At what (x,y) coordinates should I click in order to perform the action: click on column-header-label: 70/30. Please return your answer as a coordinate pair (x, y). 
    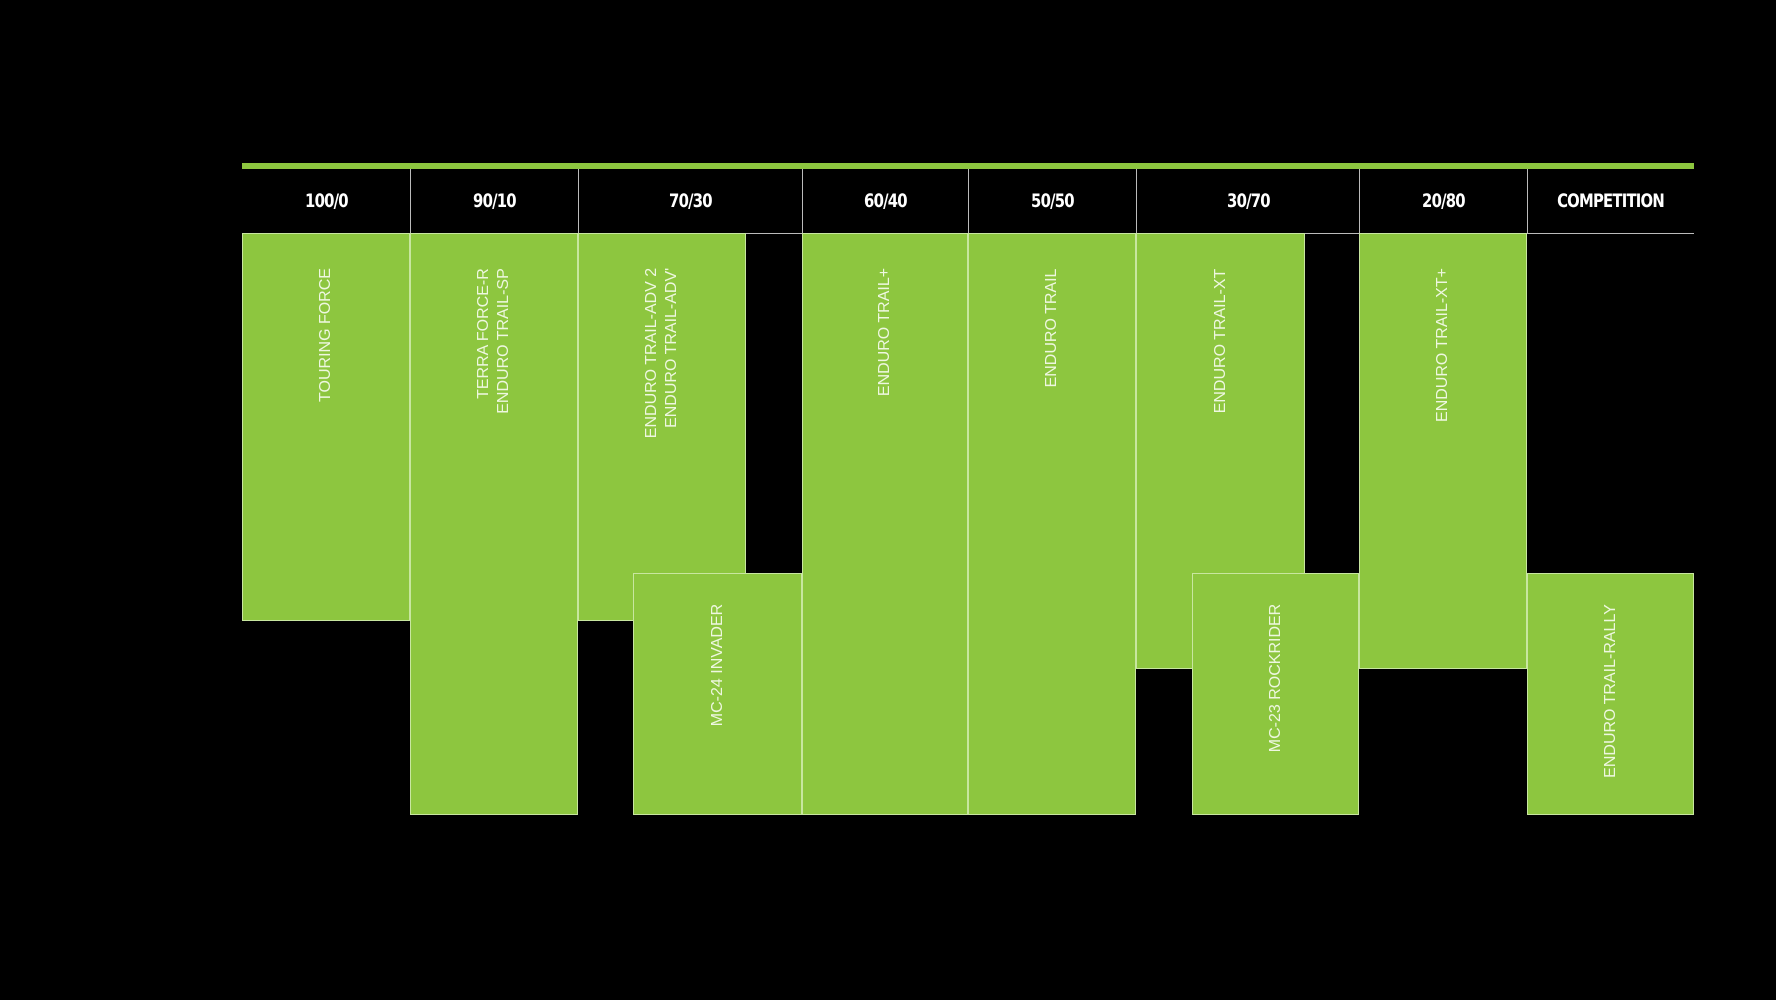
    Looking at the image, I should click on (691, 201).